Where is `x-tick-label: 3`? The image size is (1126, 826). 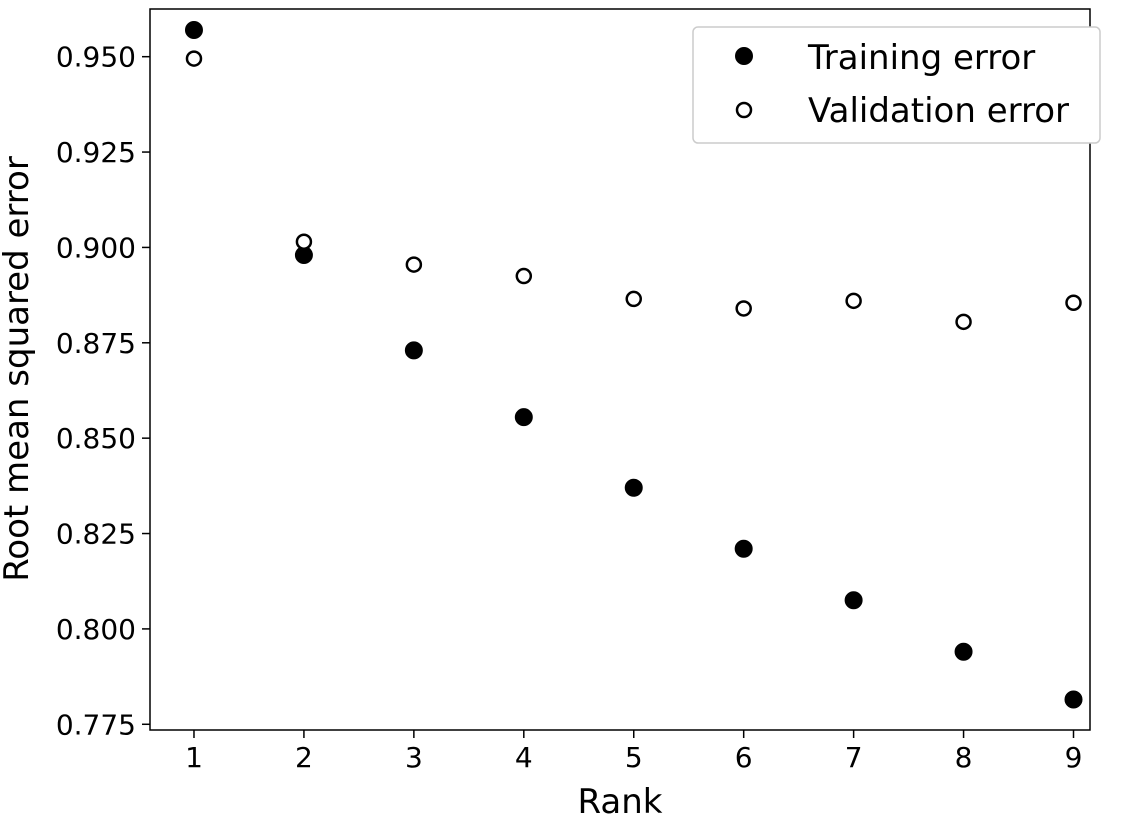 x-tick-label: 3 is located at coordinates (414, 757).